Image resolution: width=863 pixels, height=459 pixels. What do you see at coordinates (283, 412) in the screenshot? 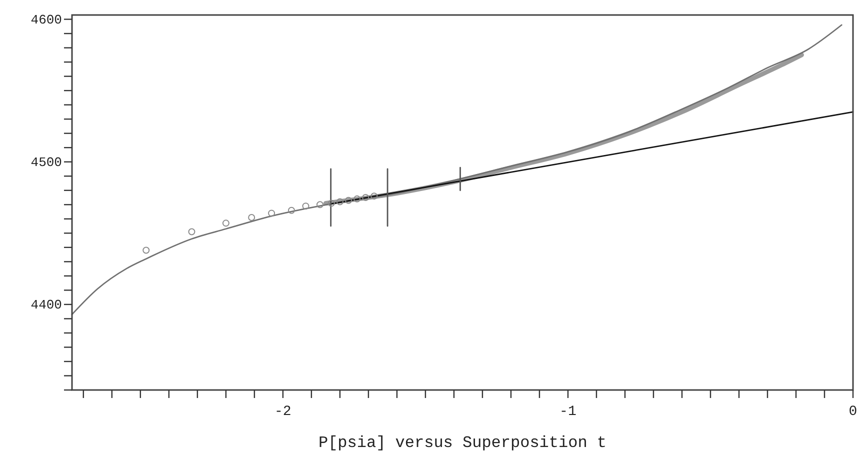
I see `x-tick-label: -2` at bounding box center [283, 412].